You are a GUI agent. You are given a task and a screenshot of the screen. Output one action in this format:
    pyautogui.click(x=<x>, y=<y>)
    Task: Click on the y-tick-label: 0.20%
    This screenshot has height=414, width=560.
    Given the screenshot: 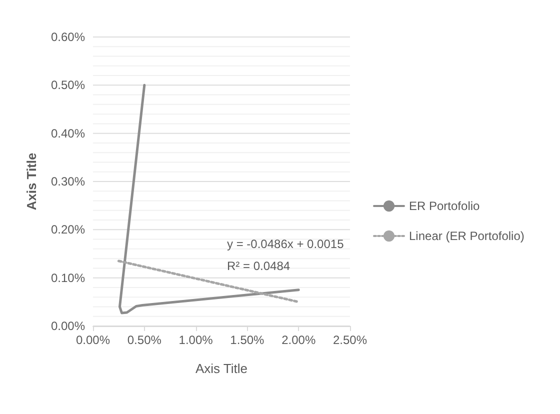 What is the action you would take?
    pyautogui.click(x=68, y=229)
    